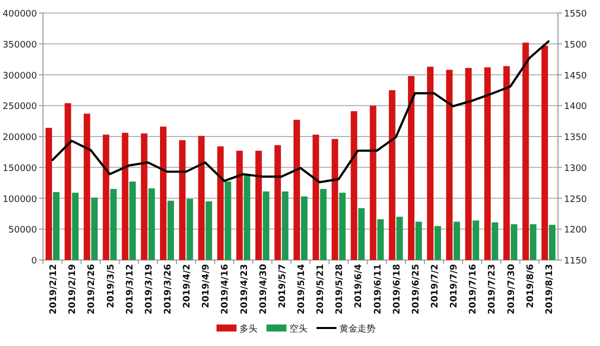 This screenshot has height=346, width=600. What do you see at coordinates (263, 289) in the screenshot?
I see `x-tick-label: 2019/4/30` at bounding box center [263, 289].